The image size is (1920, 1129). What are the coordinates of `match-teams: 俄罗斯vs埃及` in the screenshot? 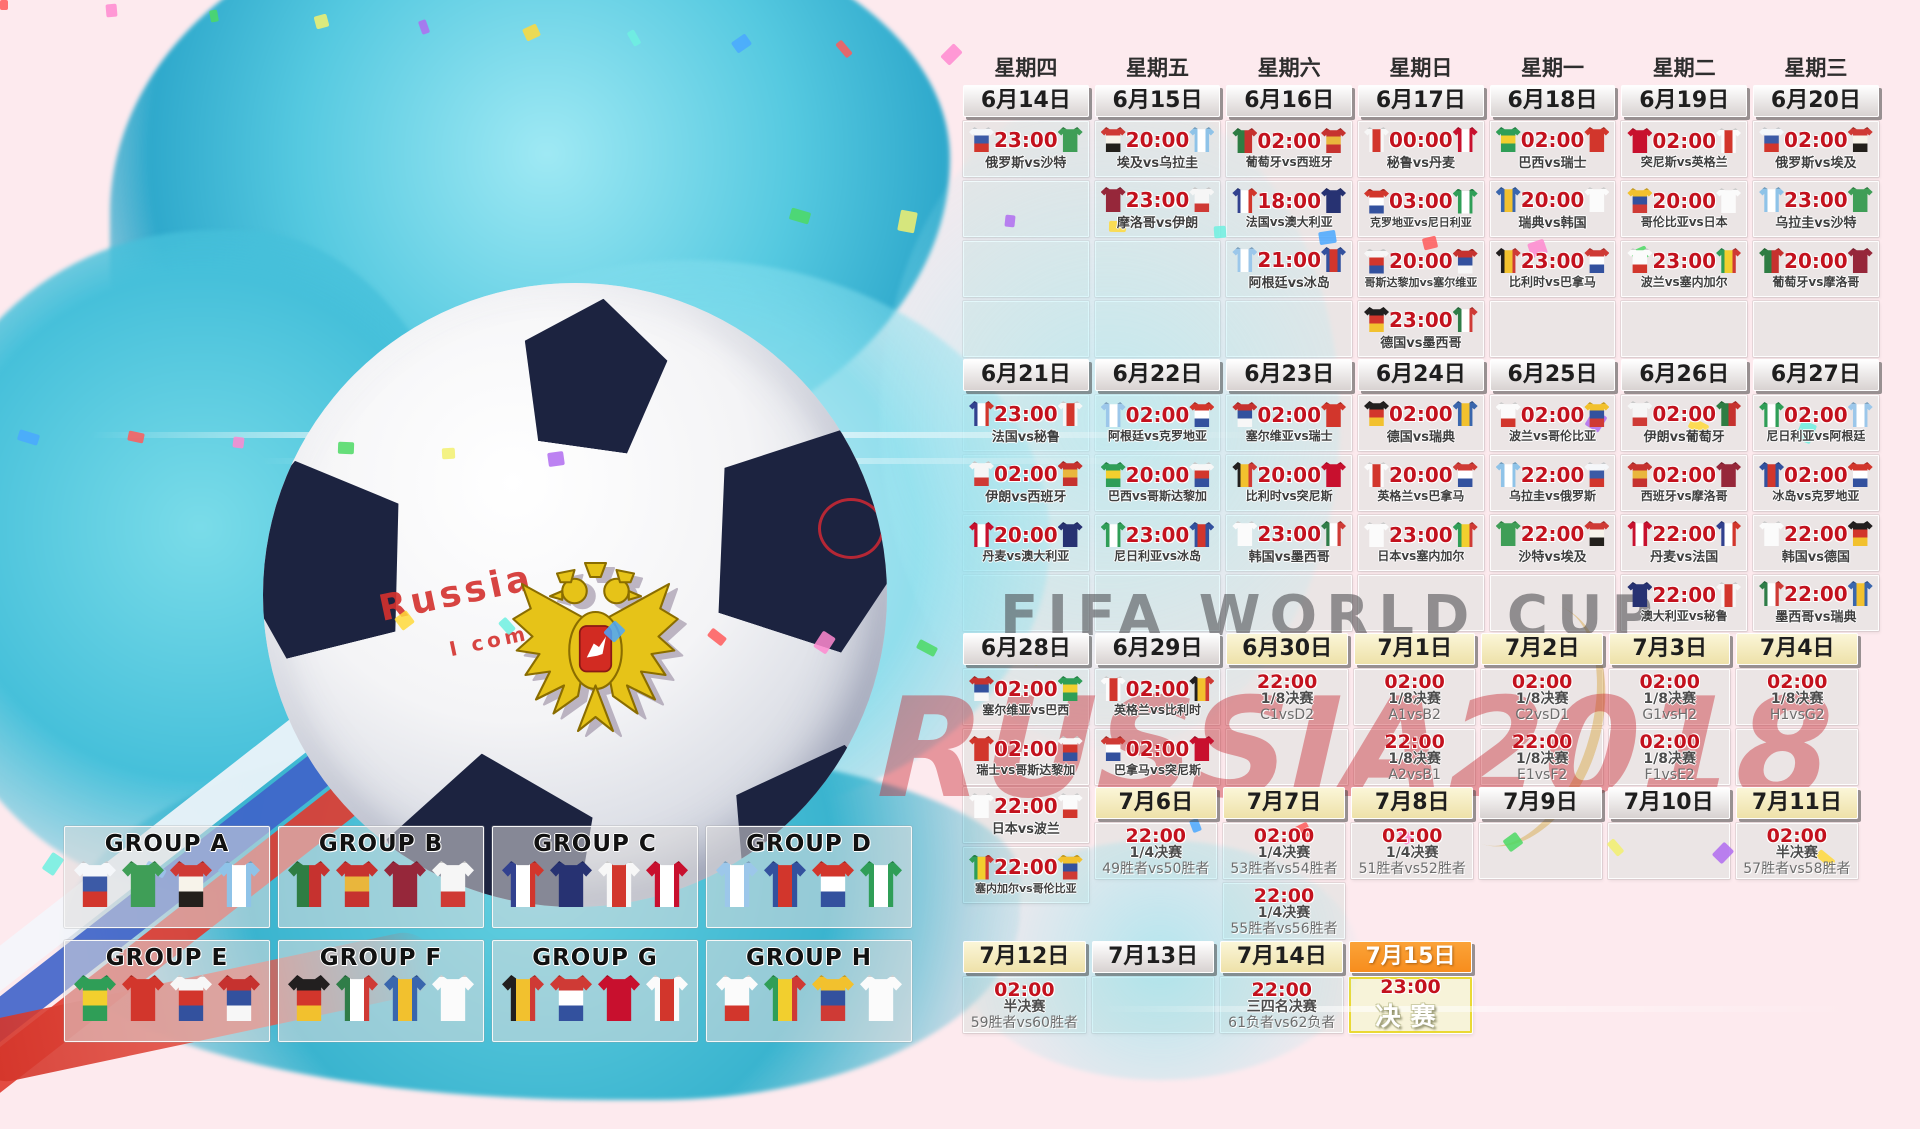 It's located at (1816, 163).